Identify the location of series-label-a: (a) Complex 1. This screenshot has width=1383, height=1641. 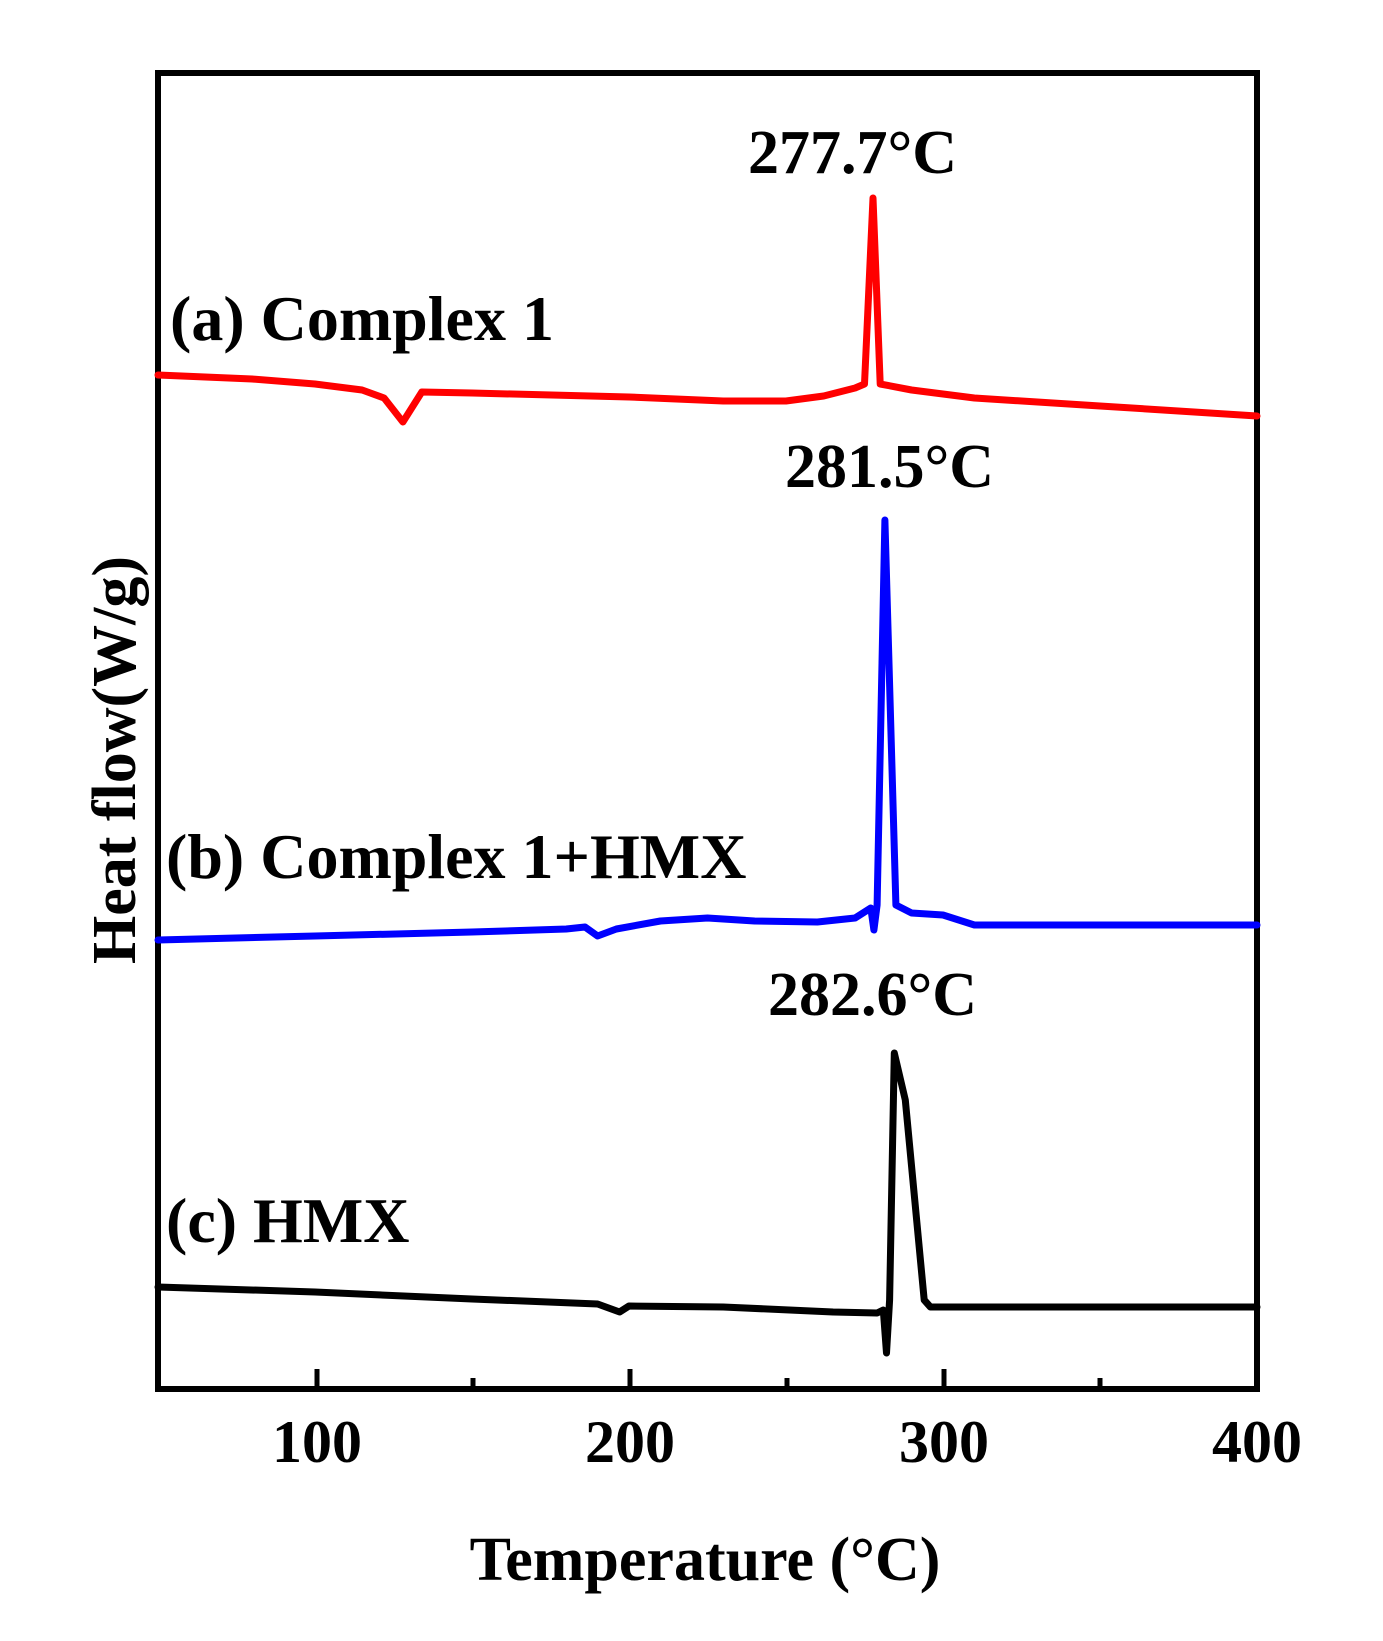
(362, 318).